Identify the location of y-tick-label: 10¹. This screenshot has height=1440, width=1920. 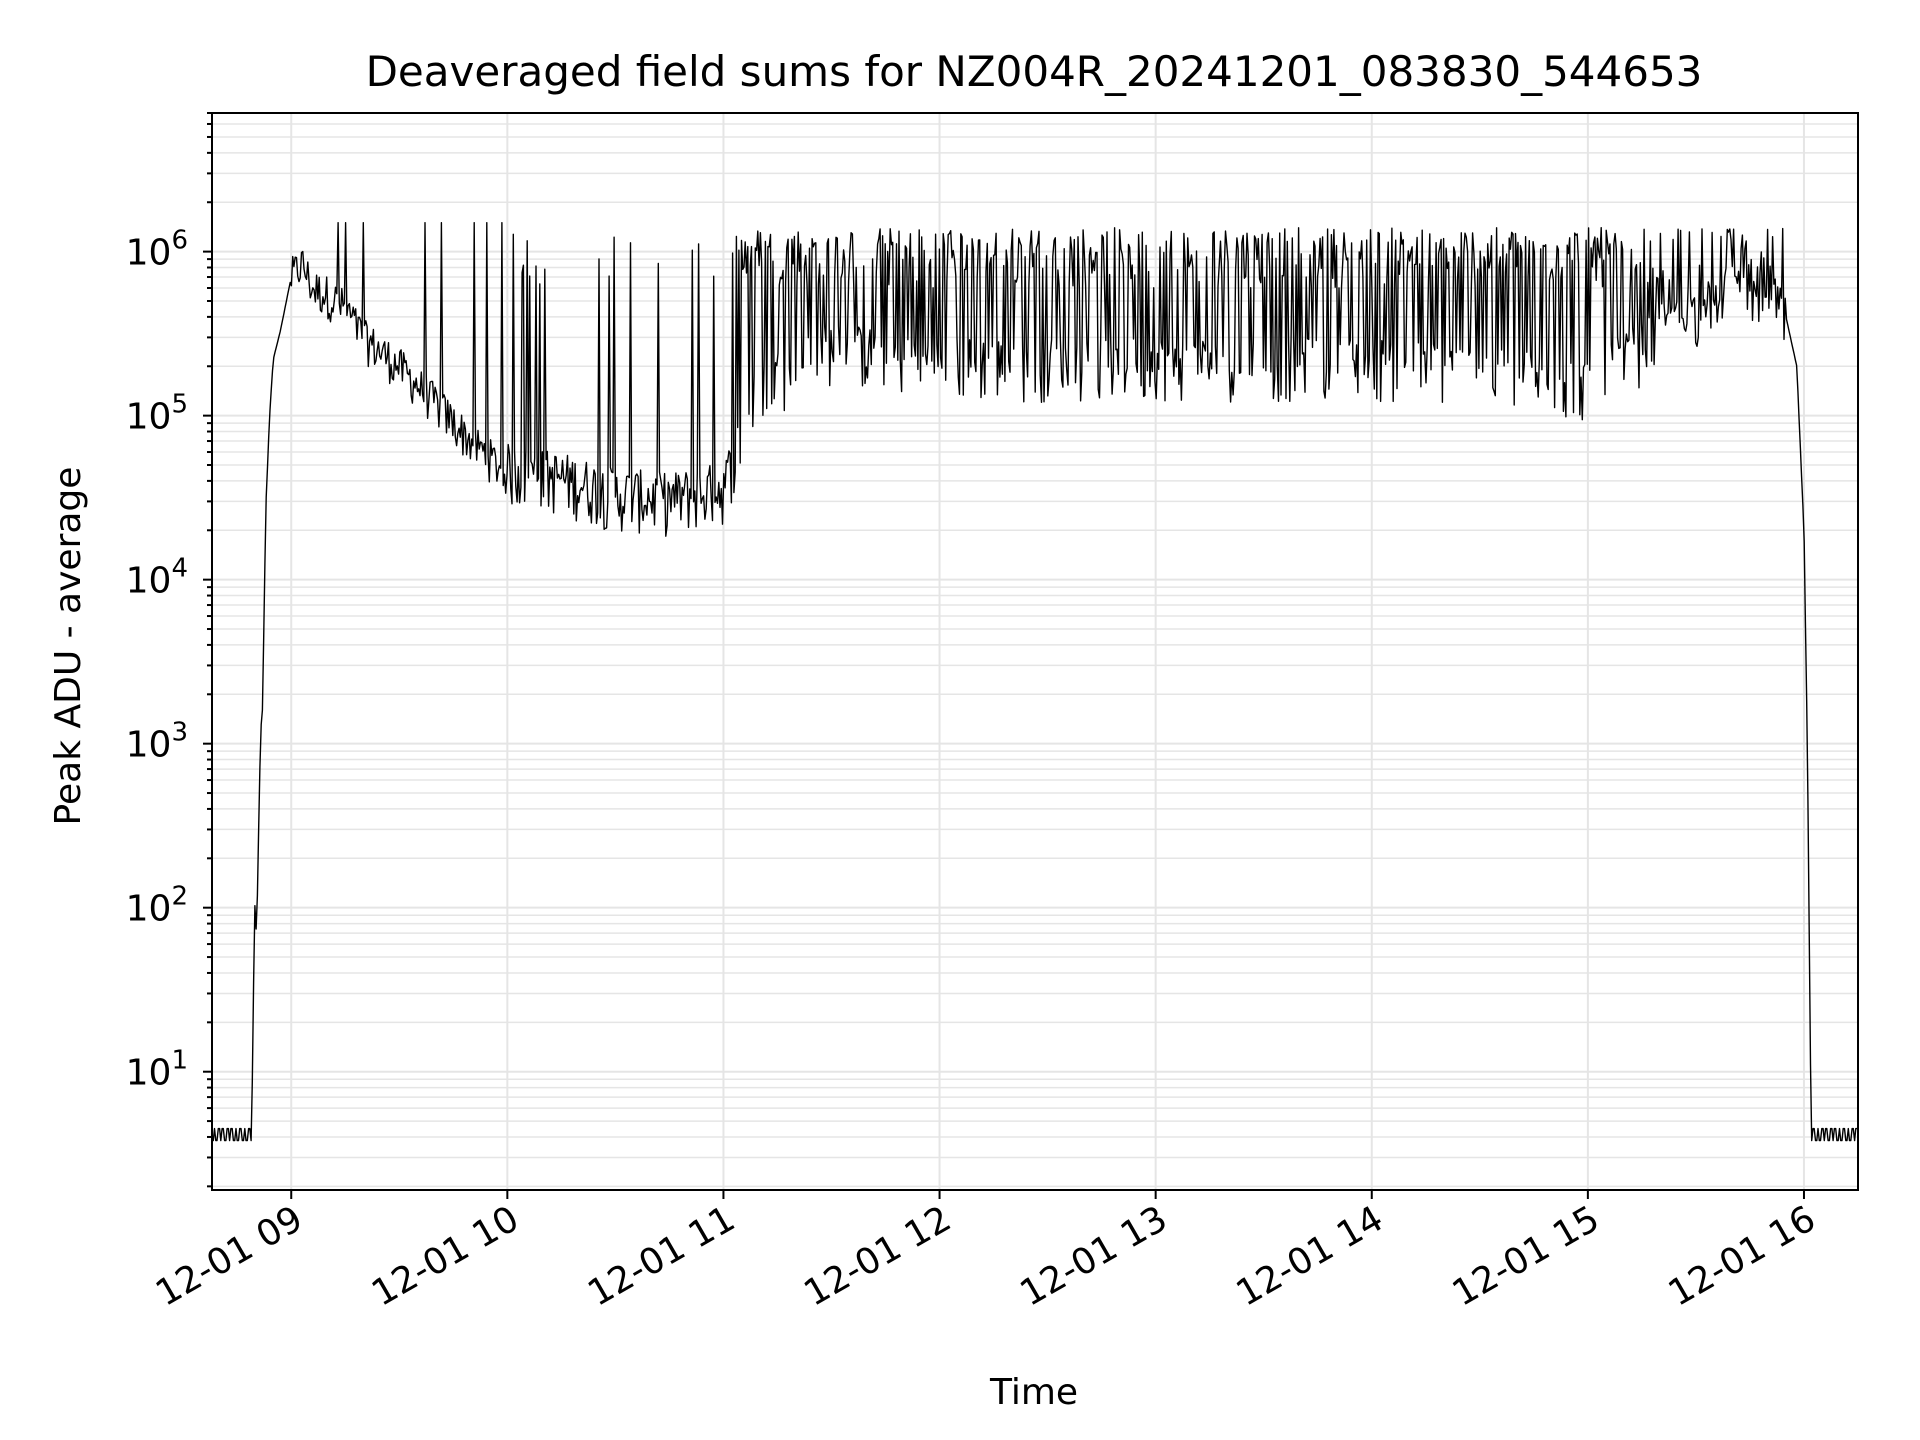
(157, 1070).